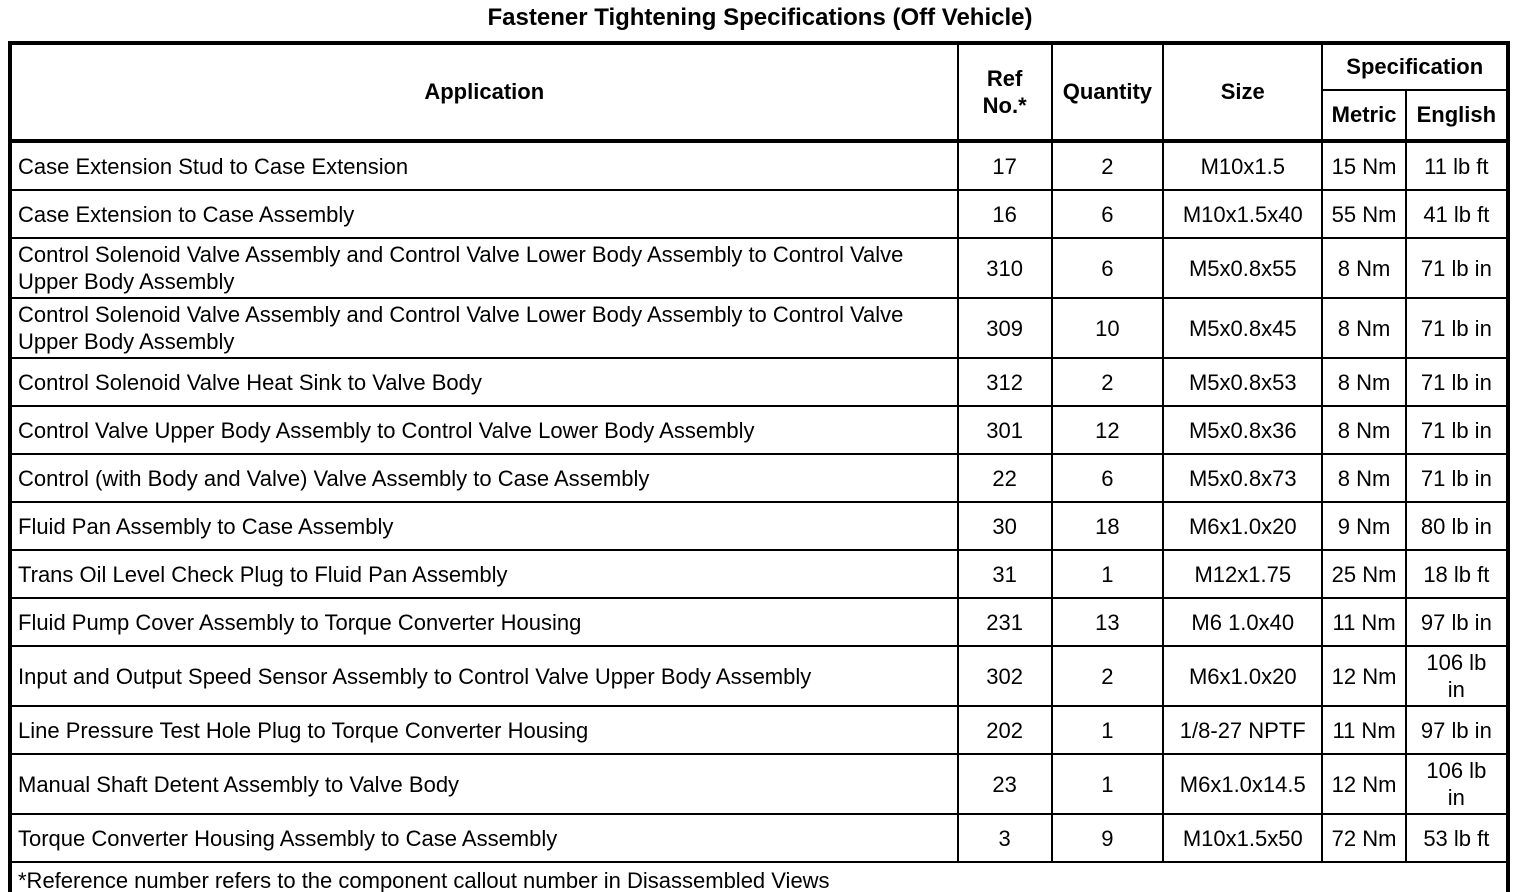 The width and height of the screenshot is (1520, 892). What do you see at coordinates (1004, 165) in the screenshot?
I see `cell-ref-no: 17` at bounding box center [1004, 165].